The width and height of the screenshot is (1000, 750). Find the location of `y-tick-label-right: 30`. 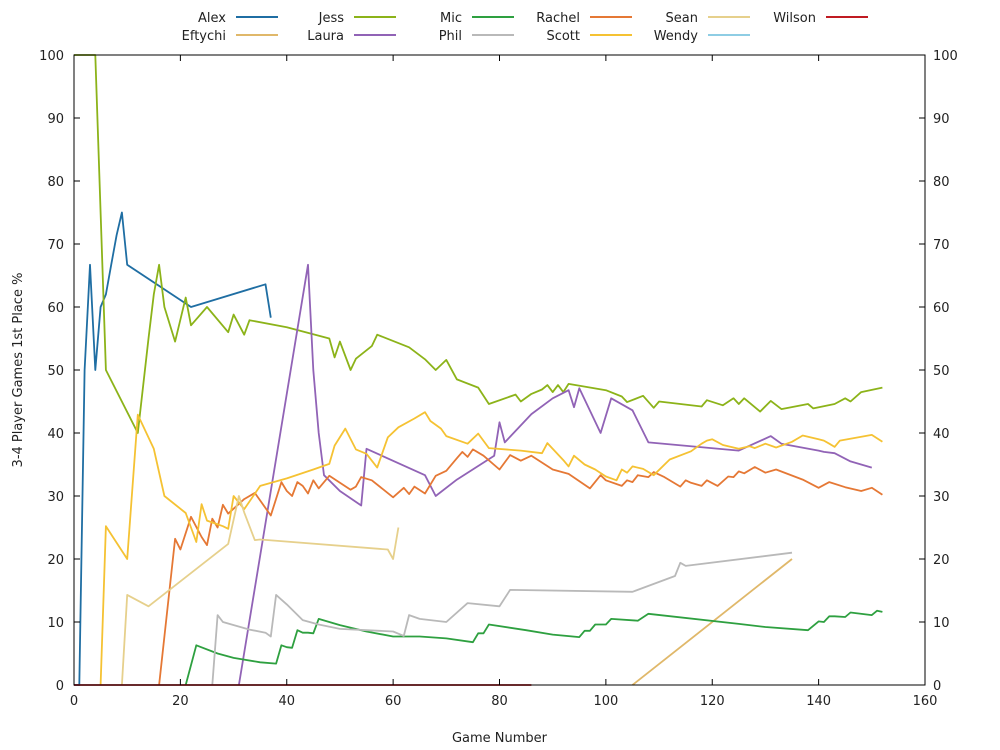

y-tick-label-right: 30 is located at coordinates (941, 497).